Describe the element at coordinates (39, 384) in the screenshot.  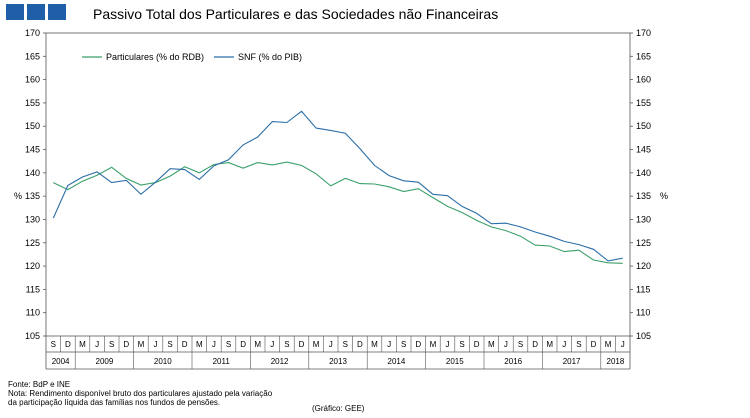
I see `source-note: Fonte: BdP e INE` at that location.